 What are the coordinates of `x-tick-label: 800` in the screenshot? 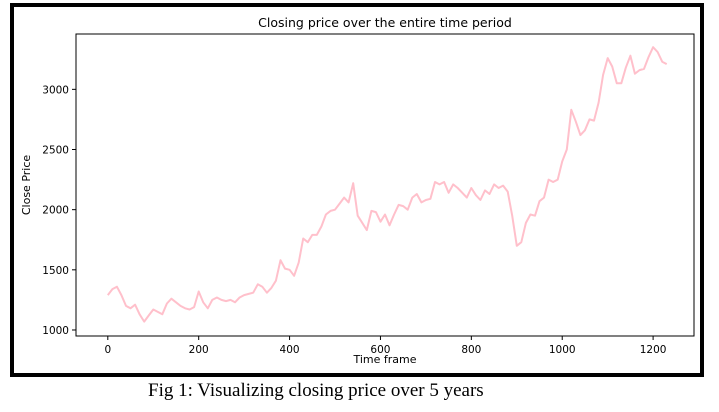 It's located at (471, 350).